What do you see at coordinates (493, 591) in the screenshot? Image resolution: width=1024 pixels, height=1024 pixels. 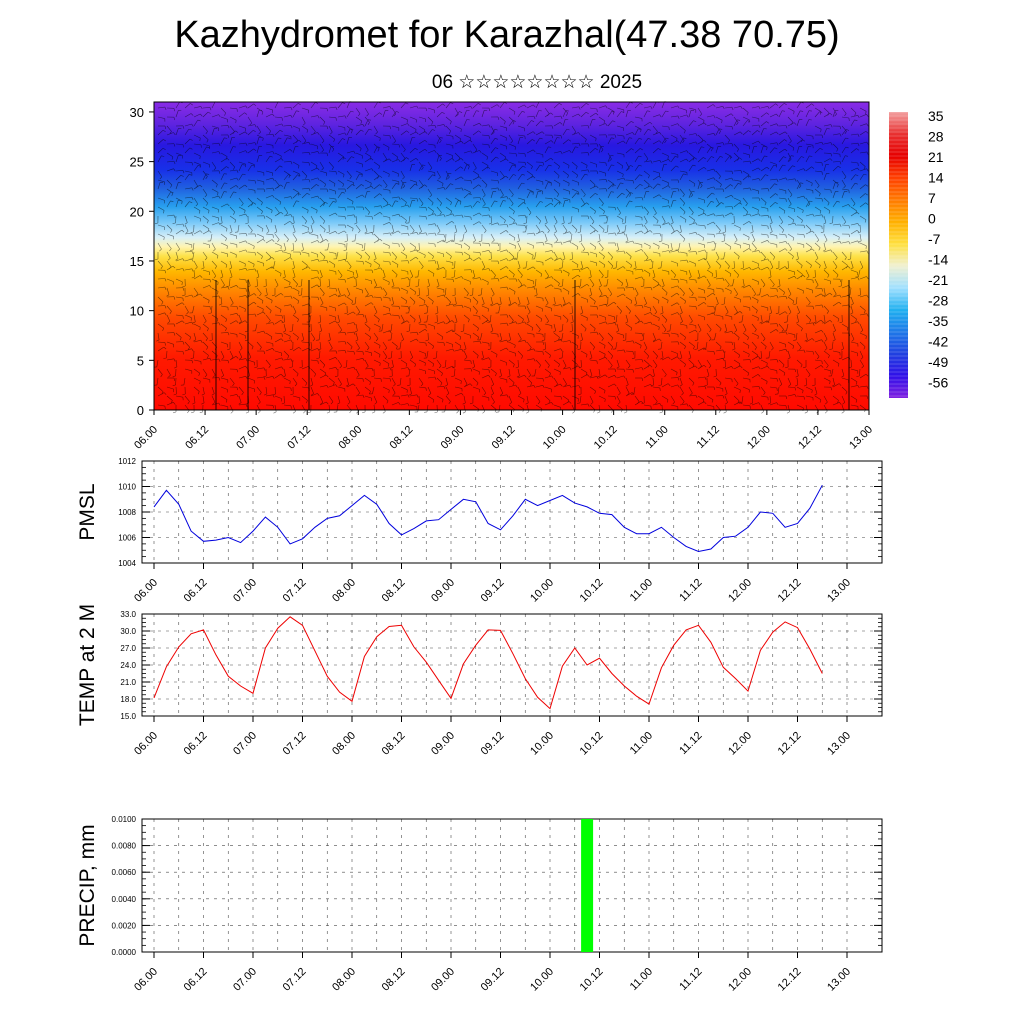 I see `pmsl-xtick-label: 09.12` at bounding box center [493, 591].